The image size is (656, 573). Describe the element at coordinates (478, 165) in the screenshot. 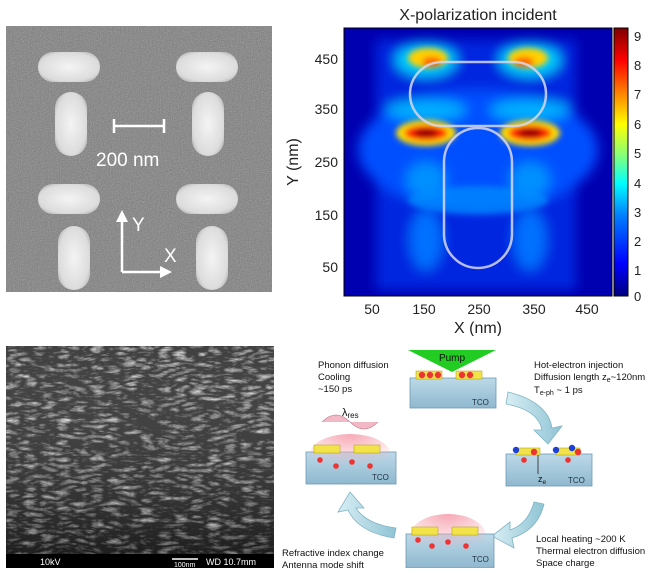

I see `antenna-outline` at that location.